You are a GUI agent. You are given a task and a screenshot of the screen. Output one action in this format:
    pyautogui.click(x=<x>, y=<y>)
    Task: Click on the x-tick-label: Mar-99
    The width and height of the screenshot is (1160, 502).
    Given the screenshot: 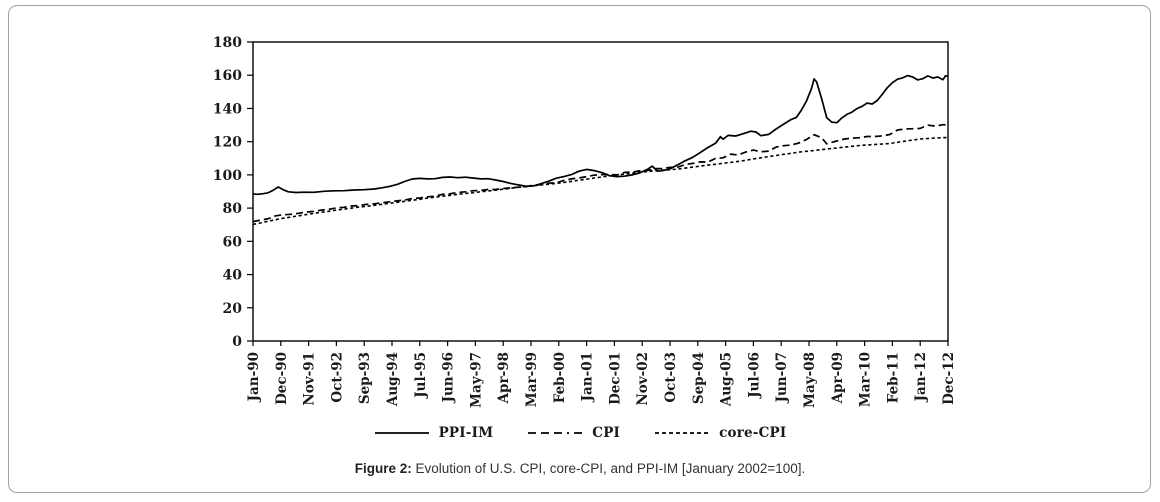 What is the action you would take?
    pyautogui.click(x=532, y=379)
    